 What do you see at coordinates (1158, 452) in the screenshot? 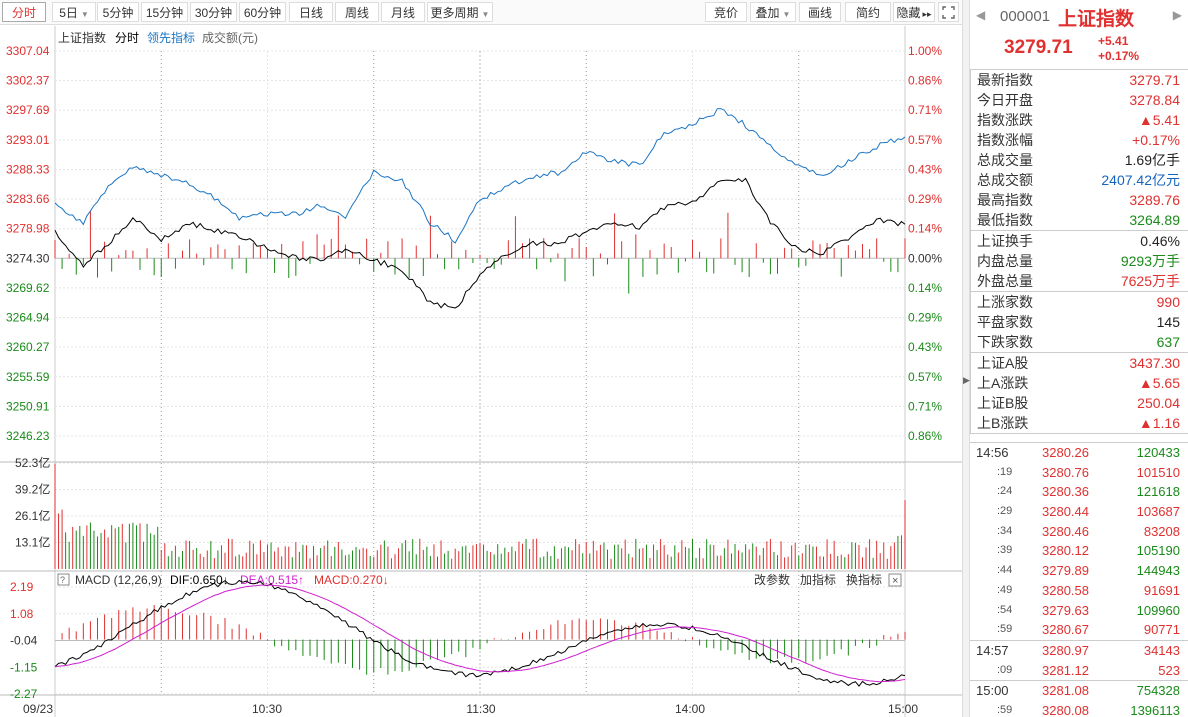
I see `tick-volume: 120433` at bounding box center [1158, 452].